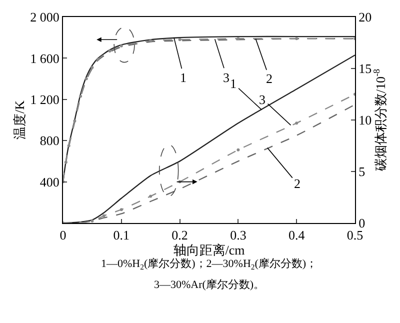 This screenshot has width=400, height=323. What do you see at coordinates (45, 99) in the screenshot?
I see `y-tick-label: 1 200` at bounding box center [45, 99].